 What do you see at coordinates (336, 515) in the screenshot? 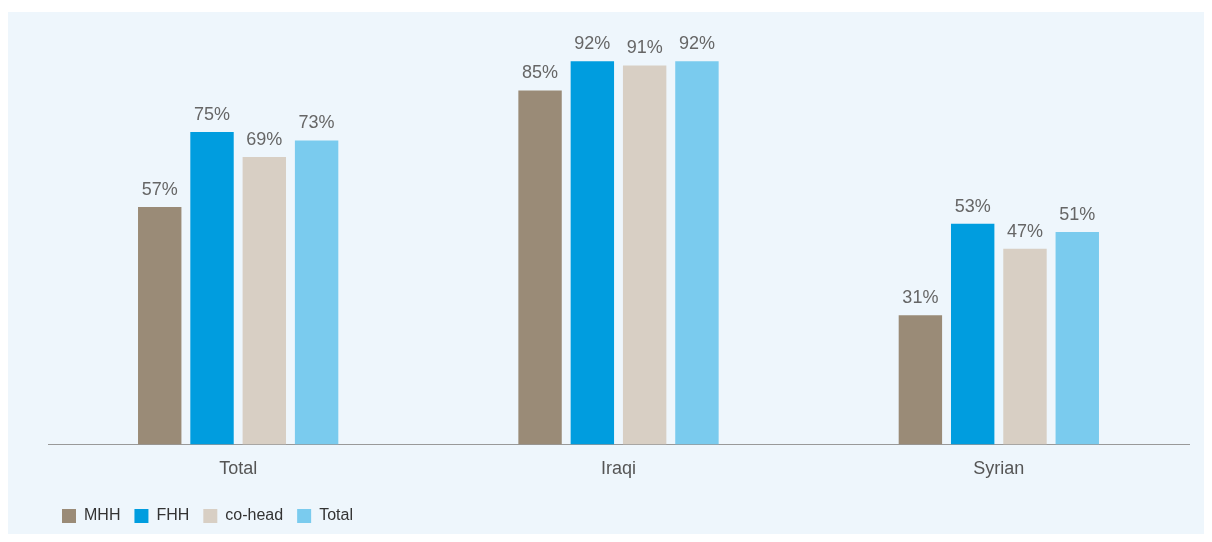
I see `legend-label: Total` at bounding box center [336, 515].